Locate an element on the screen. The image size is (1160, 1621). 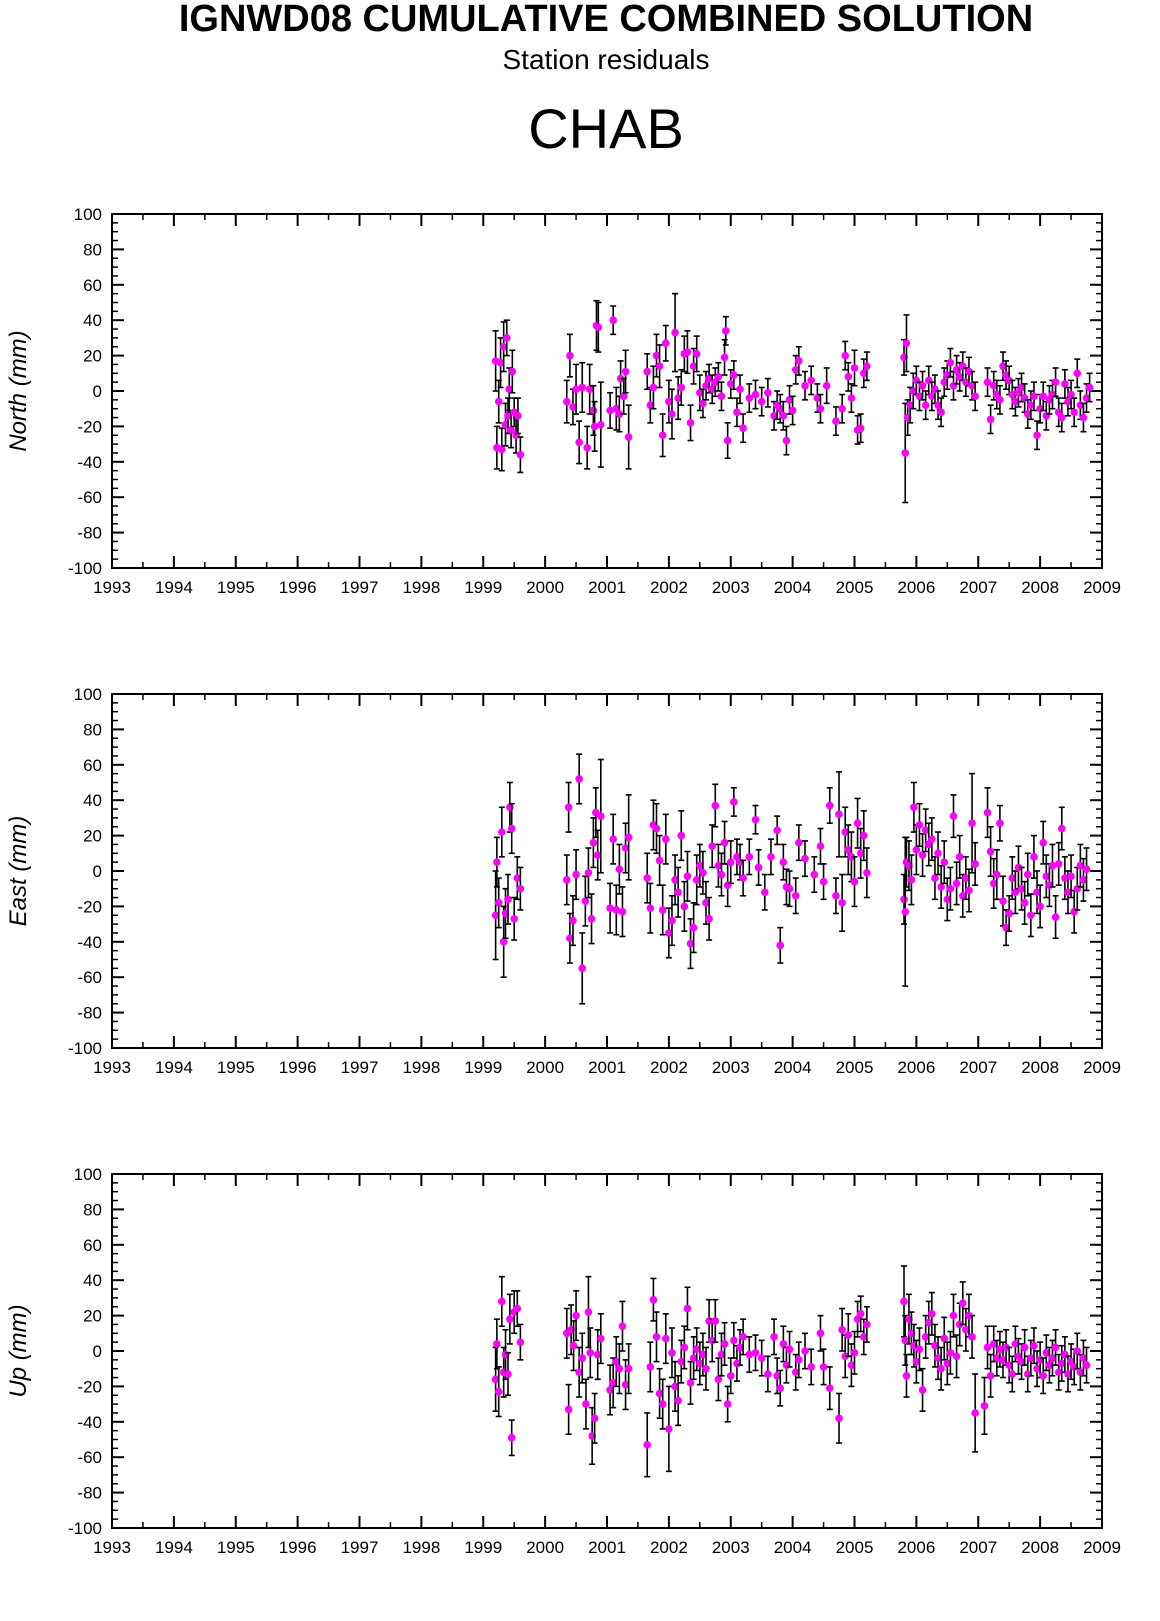
chart-title: IGNWD08 CUMULATIVE COMBINED SOLUTION is located at coordinates (606, 20).